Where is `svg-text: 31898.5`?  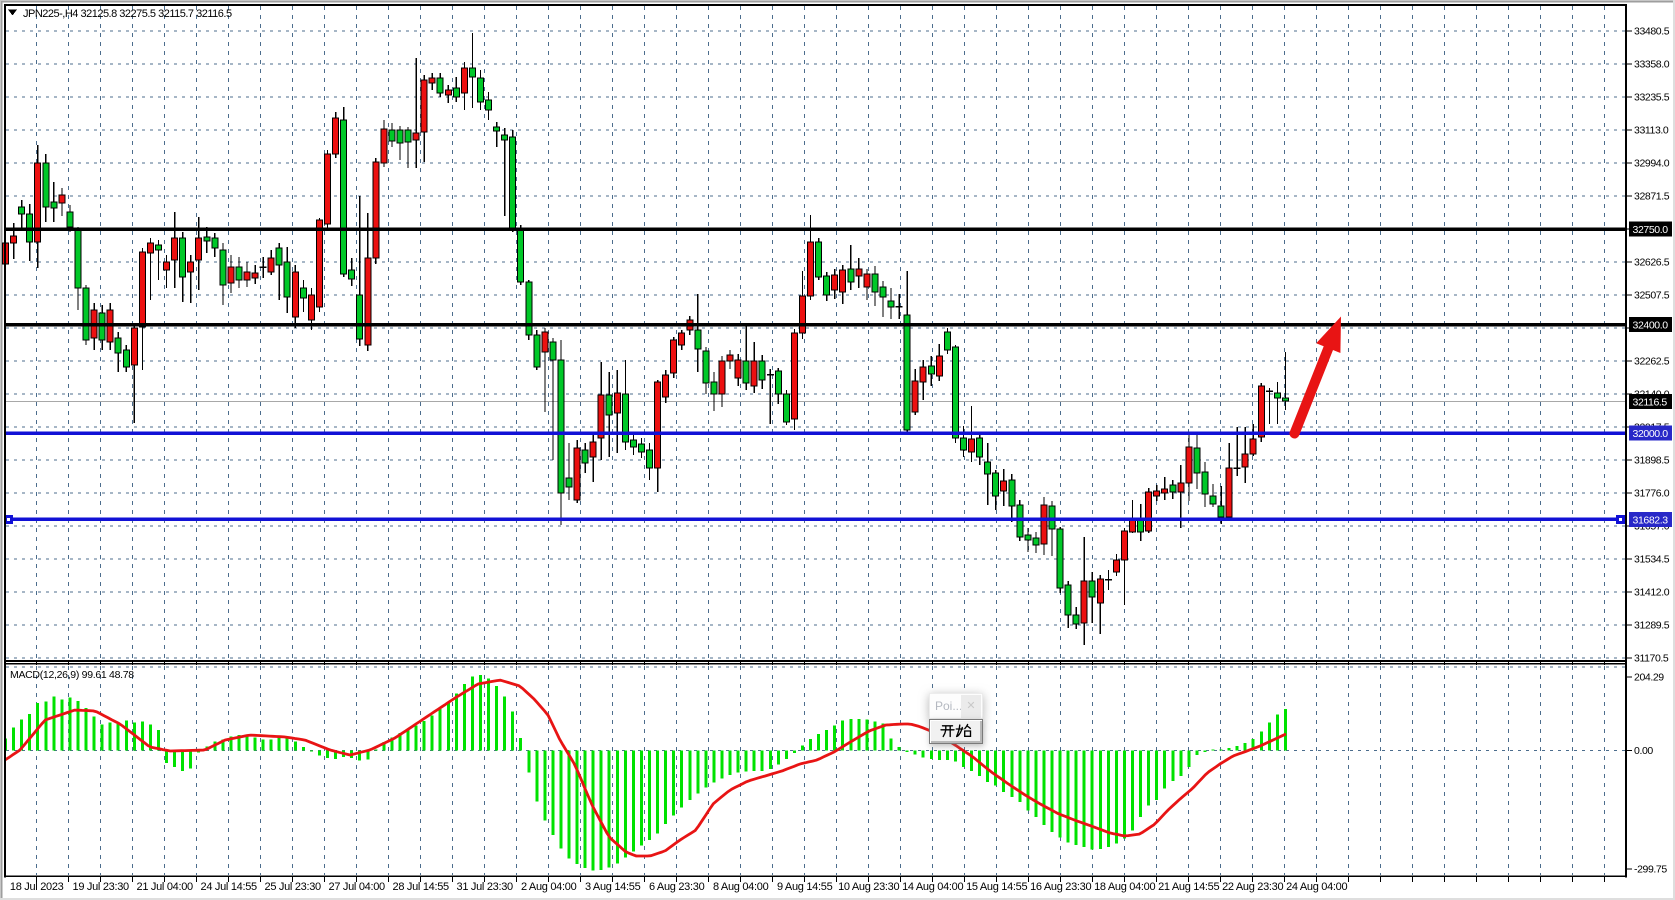 svg-text: 31898.5 is located at coordinates (1652, 461).